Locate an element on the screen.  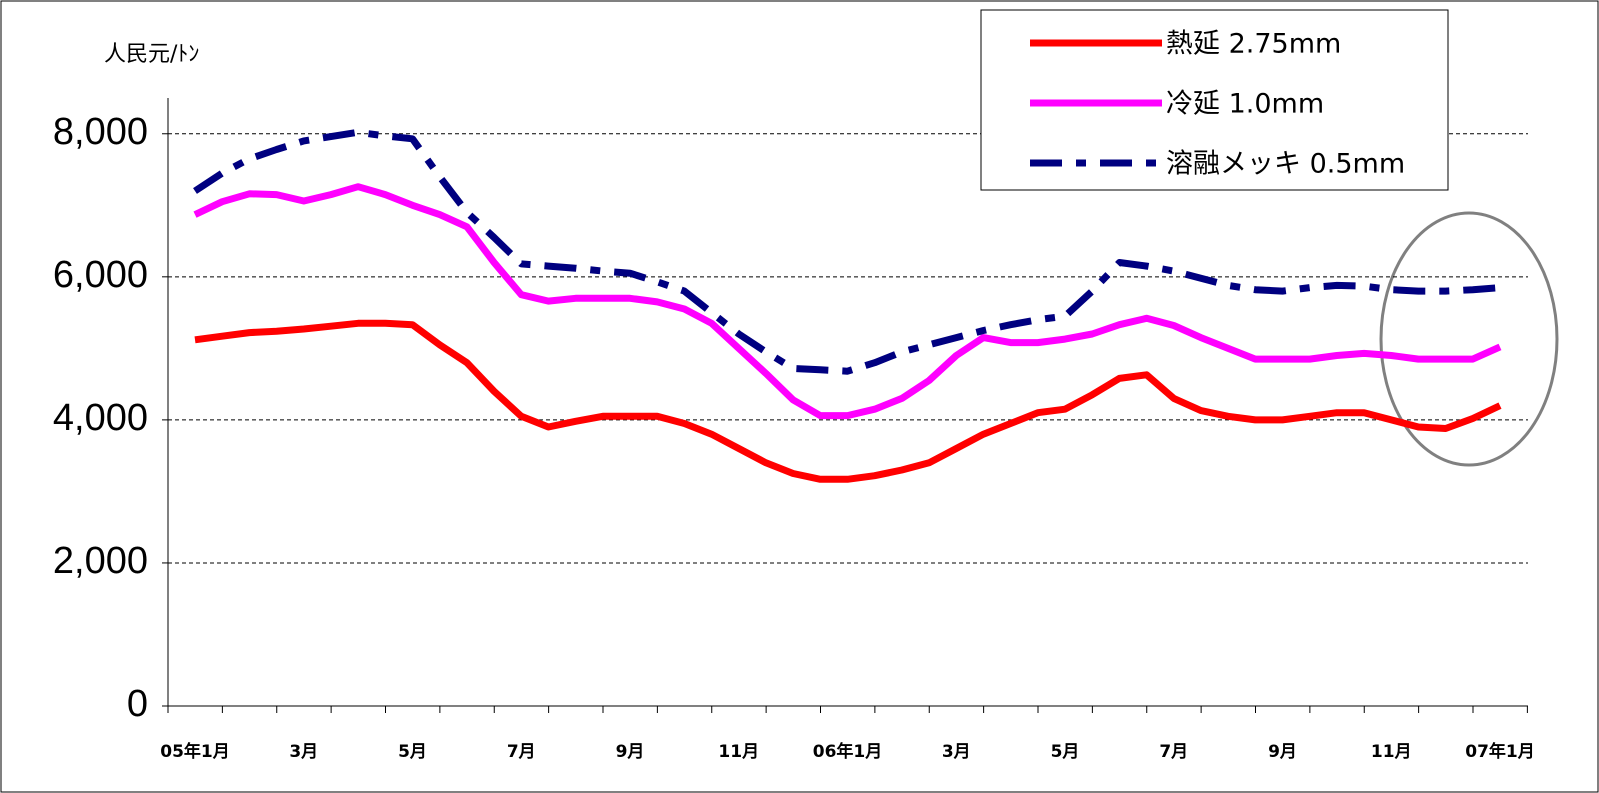
y-tick-label: 6,000 is located at coordinates (100, 275).